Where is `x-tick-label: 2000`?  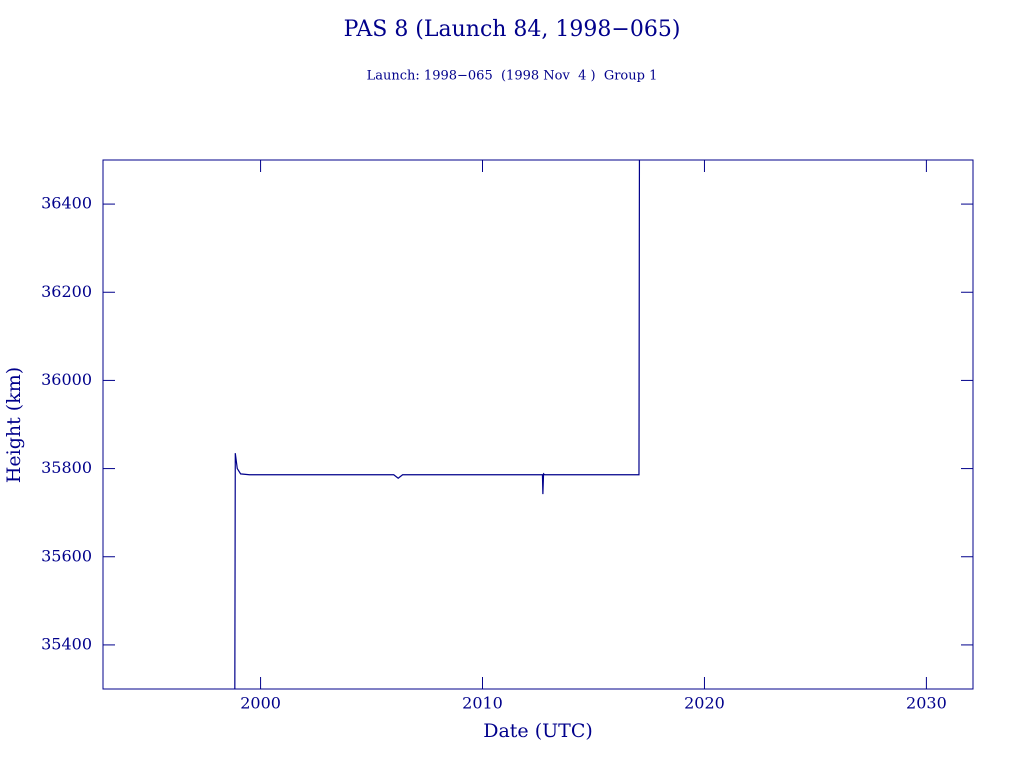
x-tick-label: 2000 is located at coordinates (260, 703).